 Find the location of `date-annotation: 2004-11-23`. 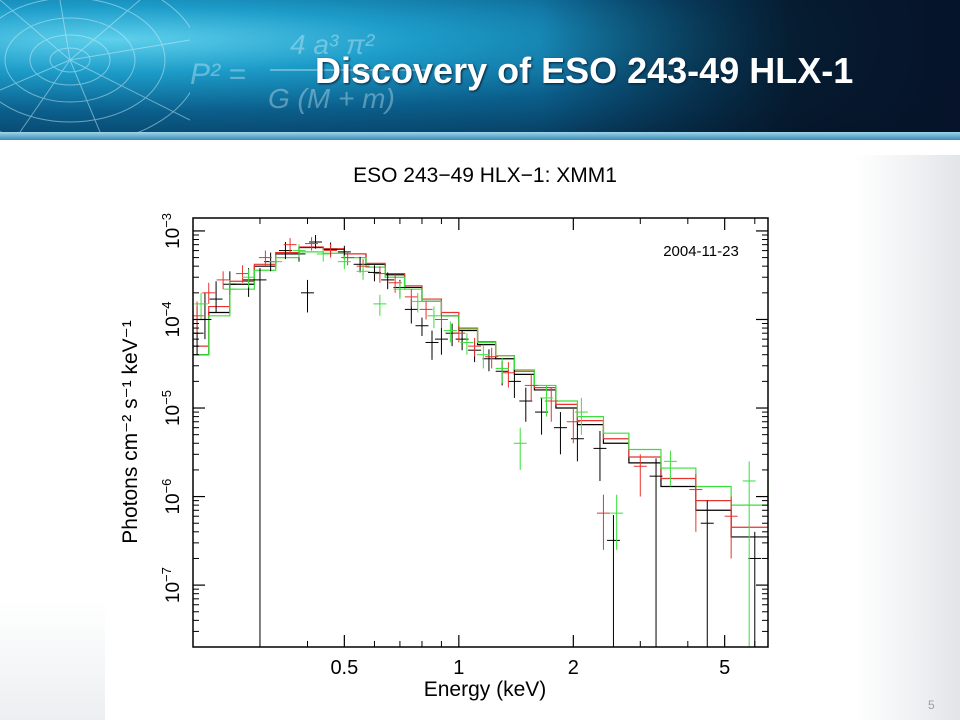

date-annotation: 2004-11-23 is located at coordinates (701, 251).